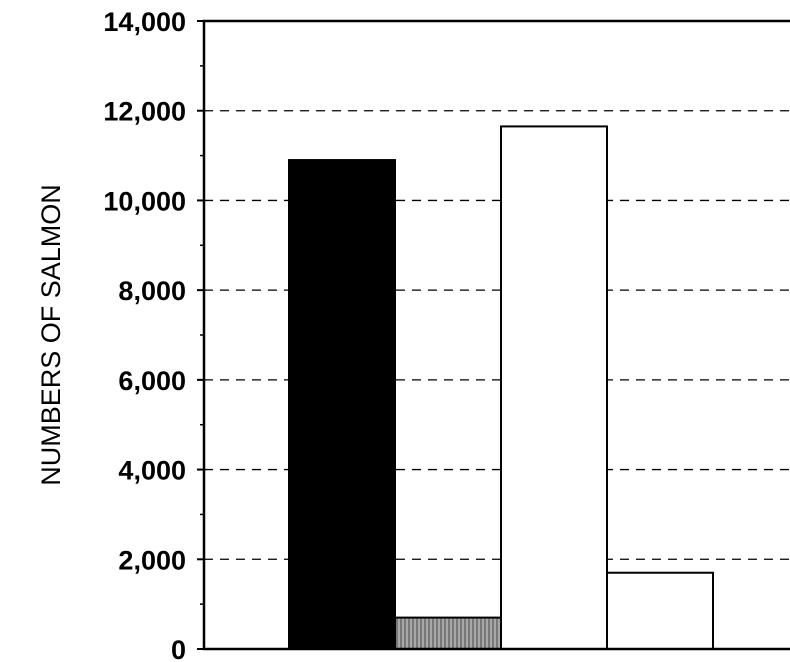  What do you see at coordinates (153, 334) in the screenshot?
I see `y-axis-ticks: 0 2,000 4,000 6,000 8,000 10,000 12,000 14,000` at bounding box center [153, 334].